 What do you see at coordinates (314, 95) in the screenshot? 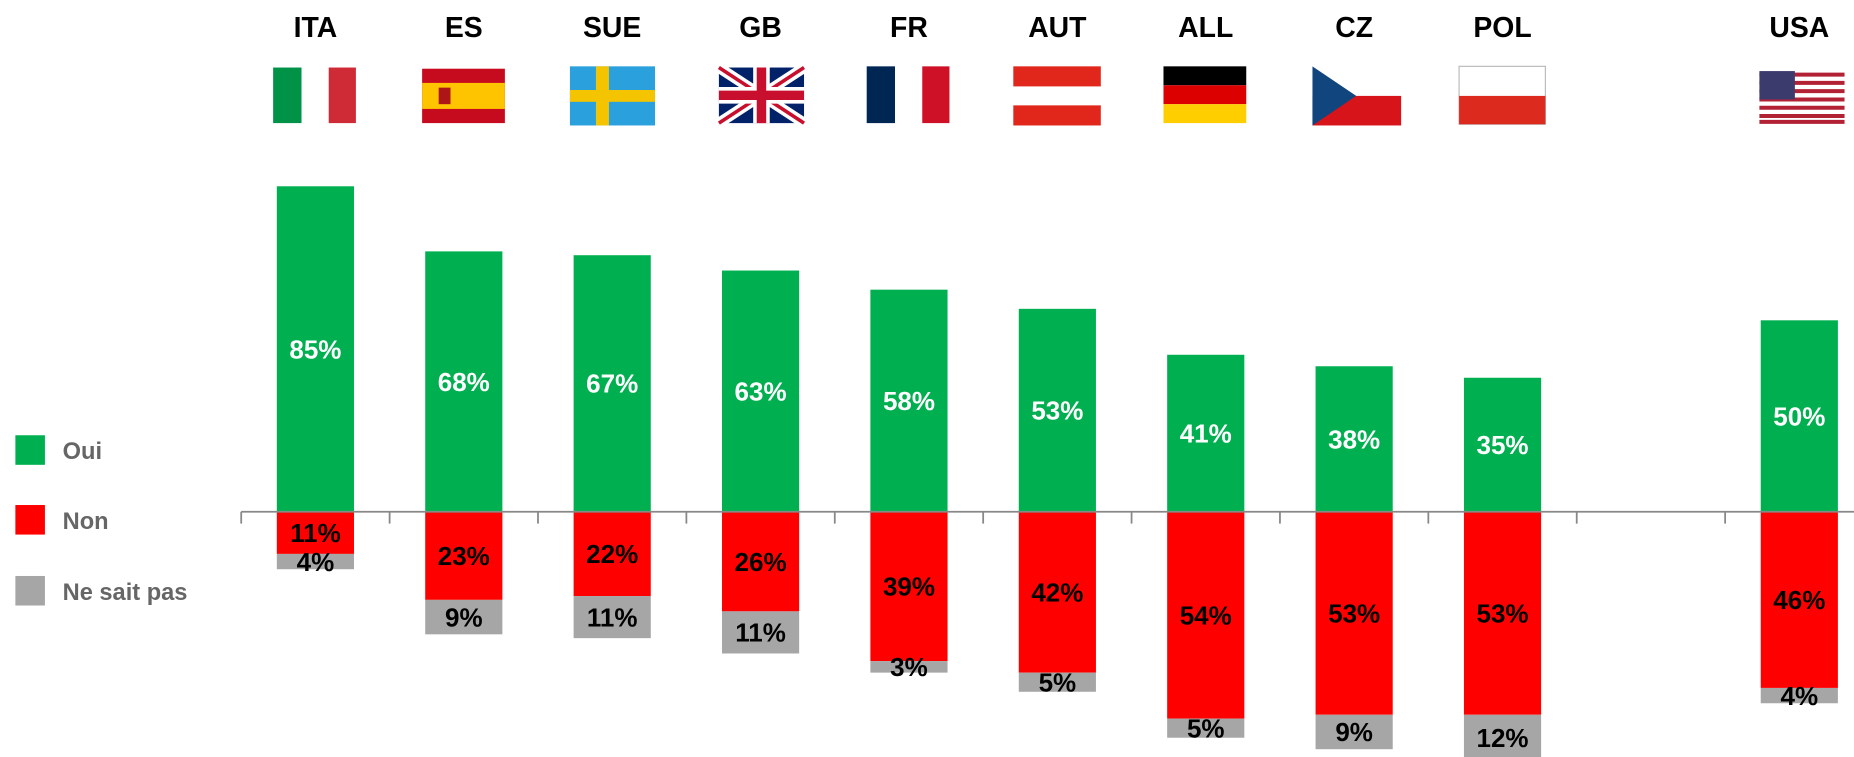
I see `flag-ita` at bounding box center [314, 95].